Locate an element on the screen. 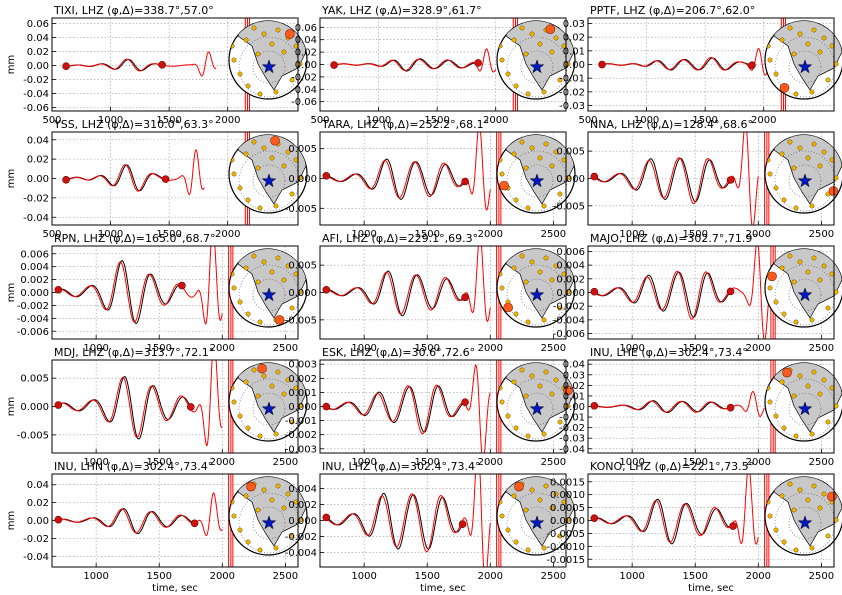  globe-contents is located at coordinates (803, 59).